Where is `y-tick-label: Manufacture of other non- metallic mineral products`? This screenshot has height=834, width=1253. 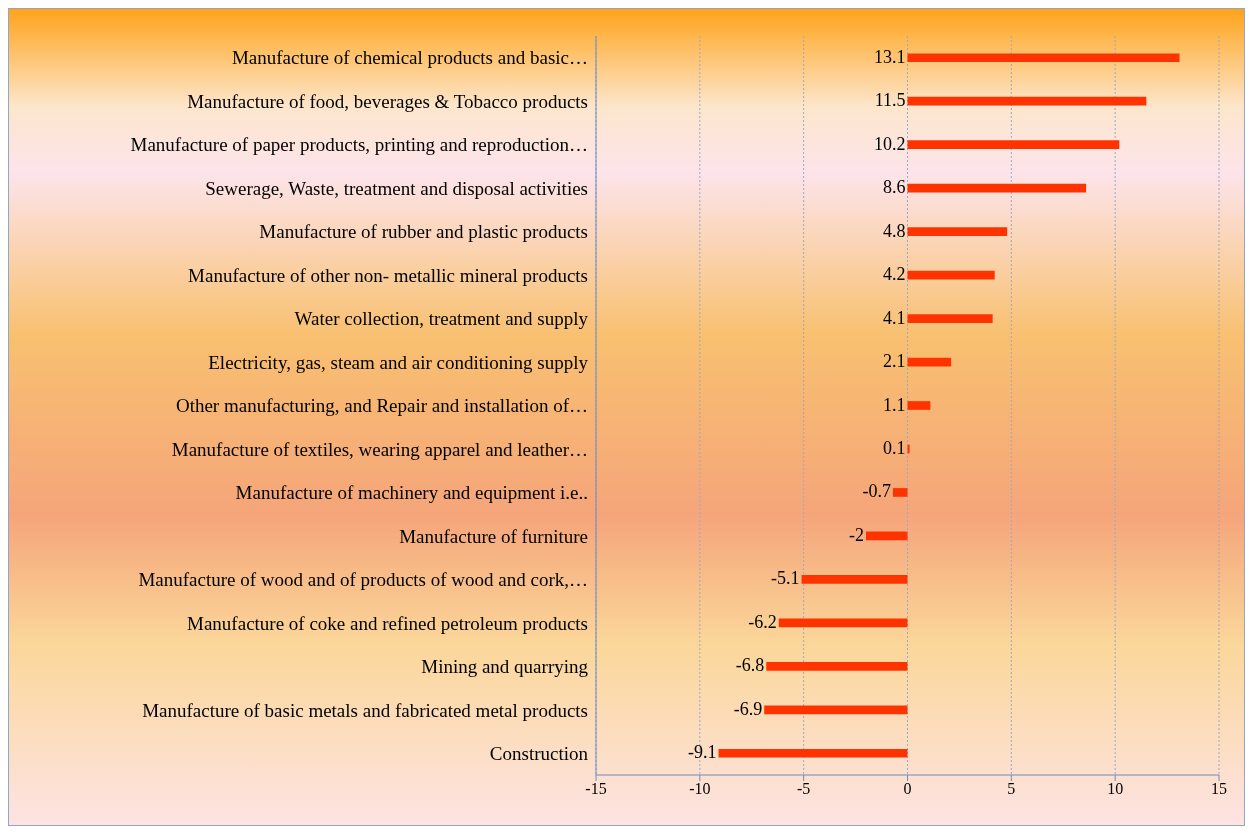 y-tick-label: Manufacture of other non- metallic mineral products is located at coordinates (388, 275).